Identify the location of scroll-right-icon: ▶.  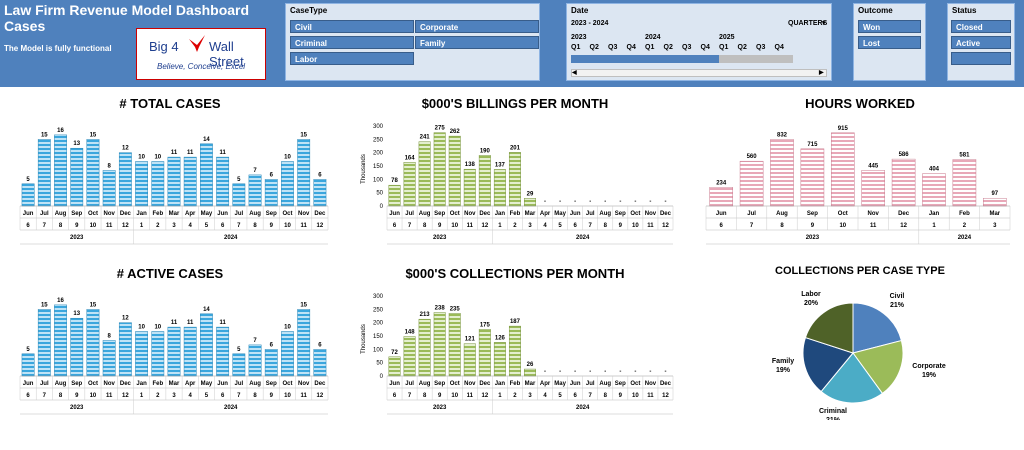
(821, 73).